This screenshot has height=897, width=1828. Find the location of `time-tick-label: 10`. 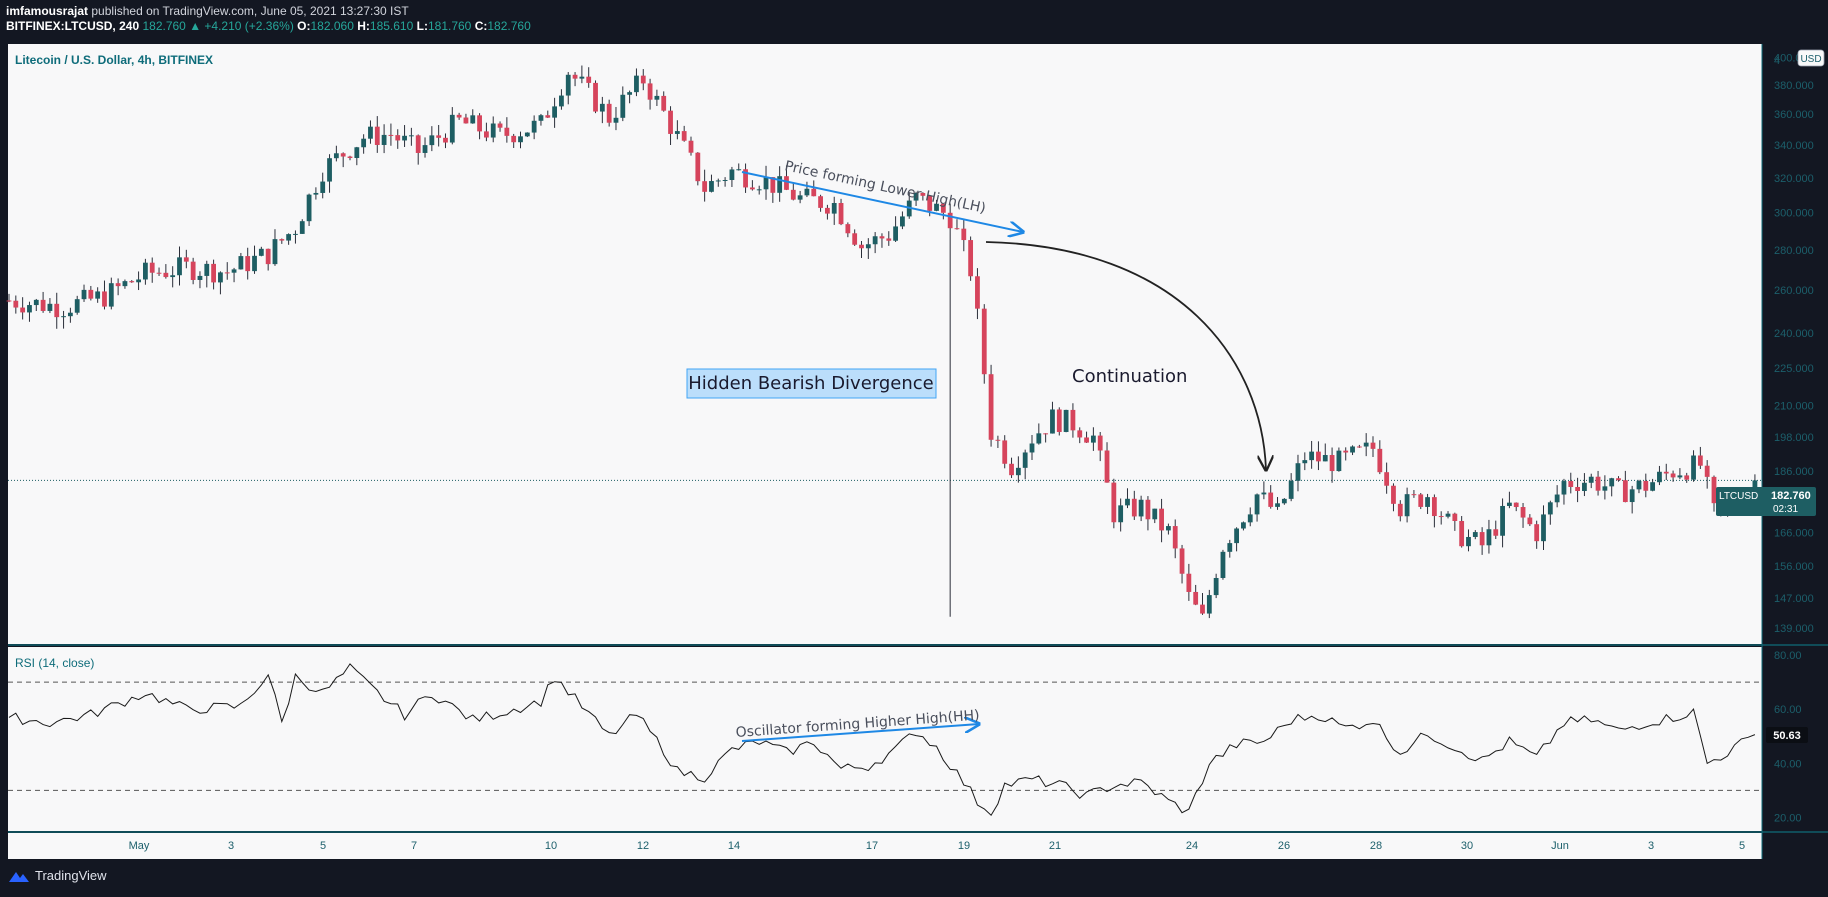

time-tick-label: 10 is located at coordinates (551, 846).